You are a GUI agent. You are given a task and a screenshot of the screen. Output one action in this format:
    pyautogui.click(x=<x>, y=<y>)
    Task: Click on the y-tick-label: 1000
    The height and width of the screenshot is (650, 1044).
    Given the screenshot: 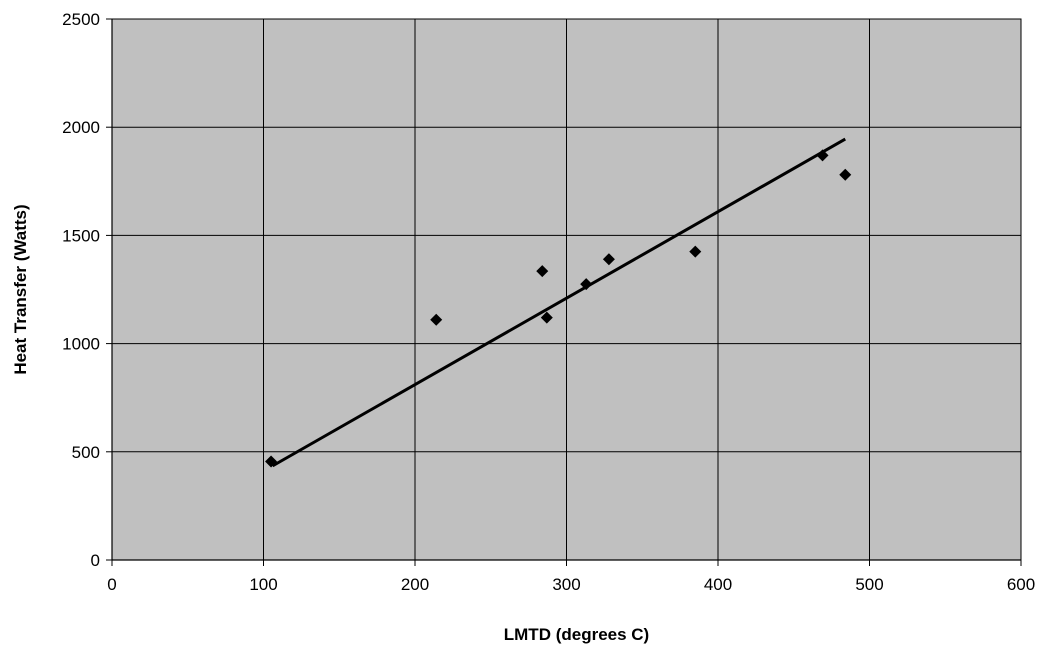 What is the action you would take?
    pyautogui.click(x=81, y=344)
    